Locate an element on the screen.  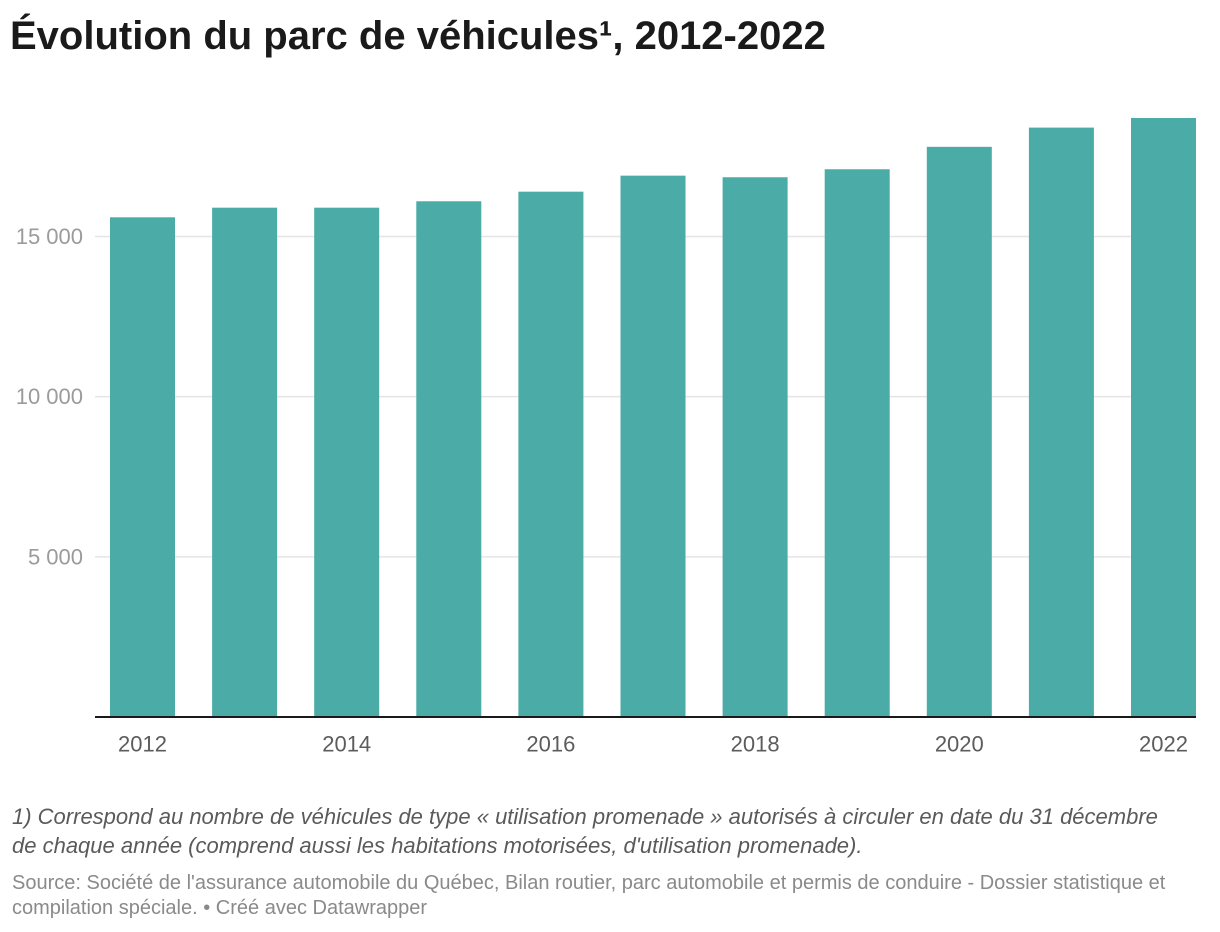
bar-2020 is located at coordinates (959, 432).